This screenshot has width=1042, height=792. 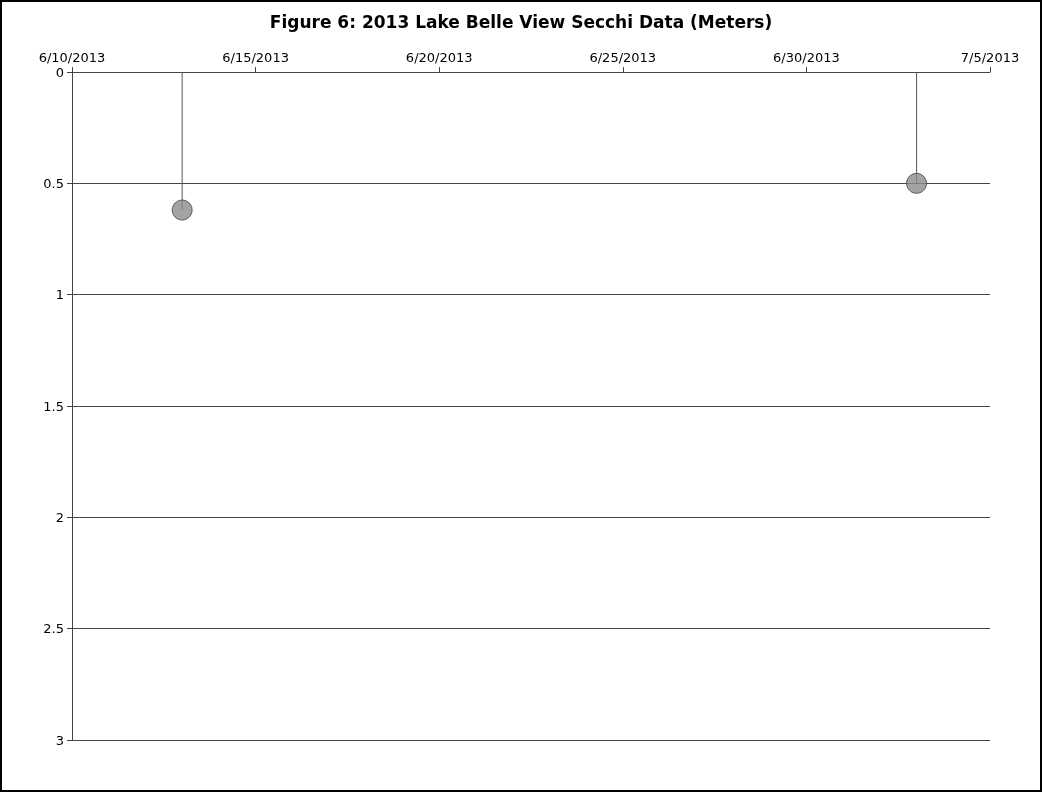 What do you see at coordinates (59, 295) in the screenshot?
I see `y-tick-label: 1` at bounding box center [59, 295].